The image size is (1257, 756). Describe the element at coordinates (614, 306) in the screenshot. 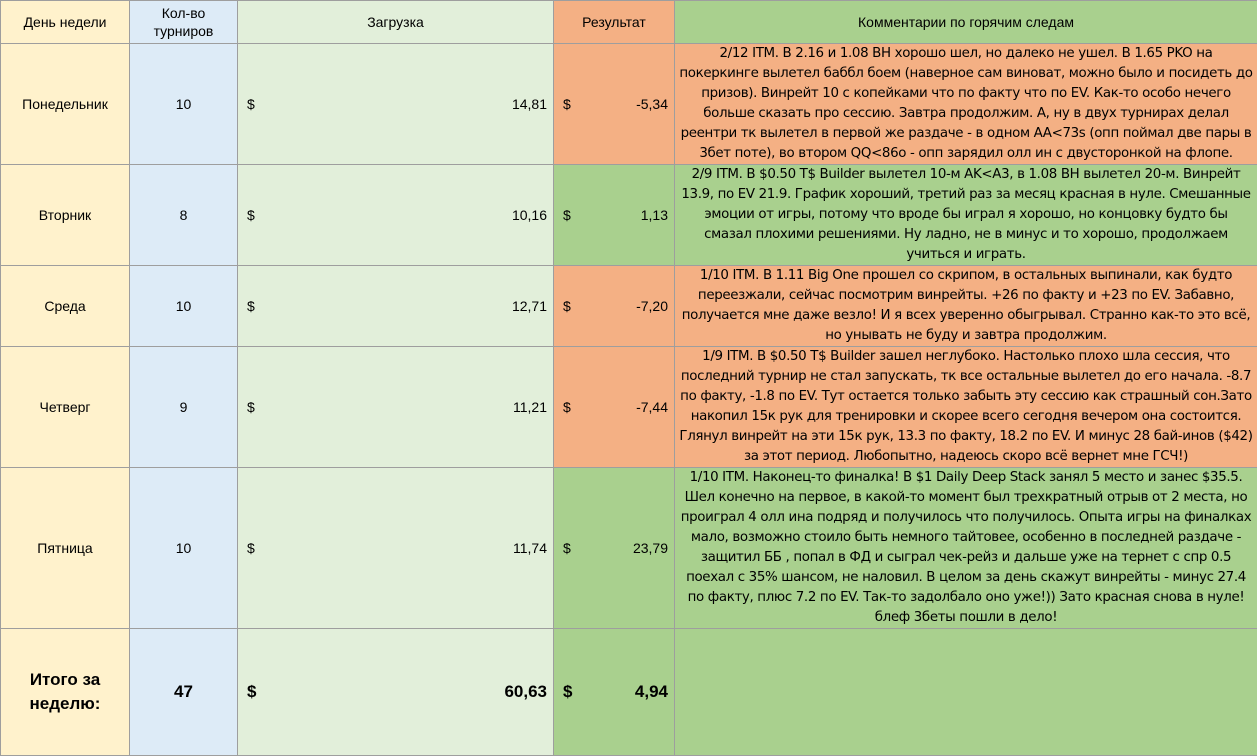

I see `result-cell: $ -7,20` at that location.